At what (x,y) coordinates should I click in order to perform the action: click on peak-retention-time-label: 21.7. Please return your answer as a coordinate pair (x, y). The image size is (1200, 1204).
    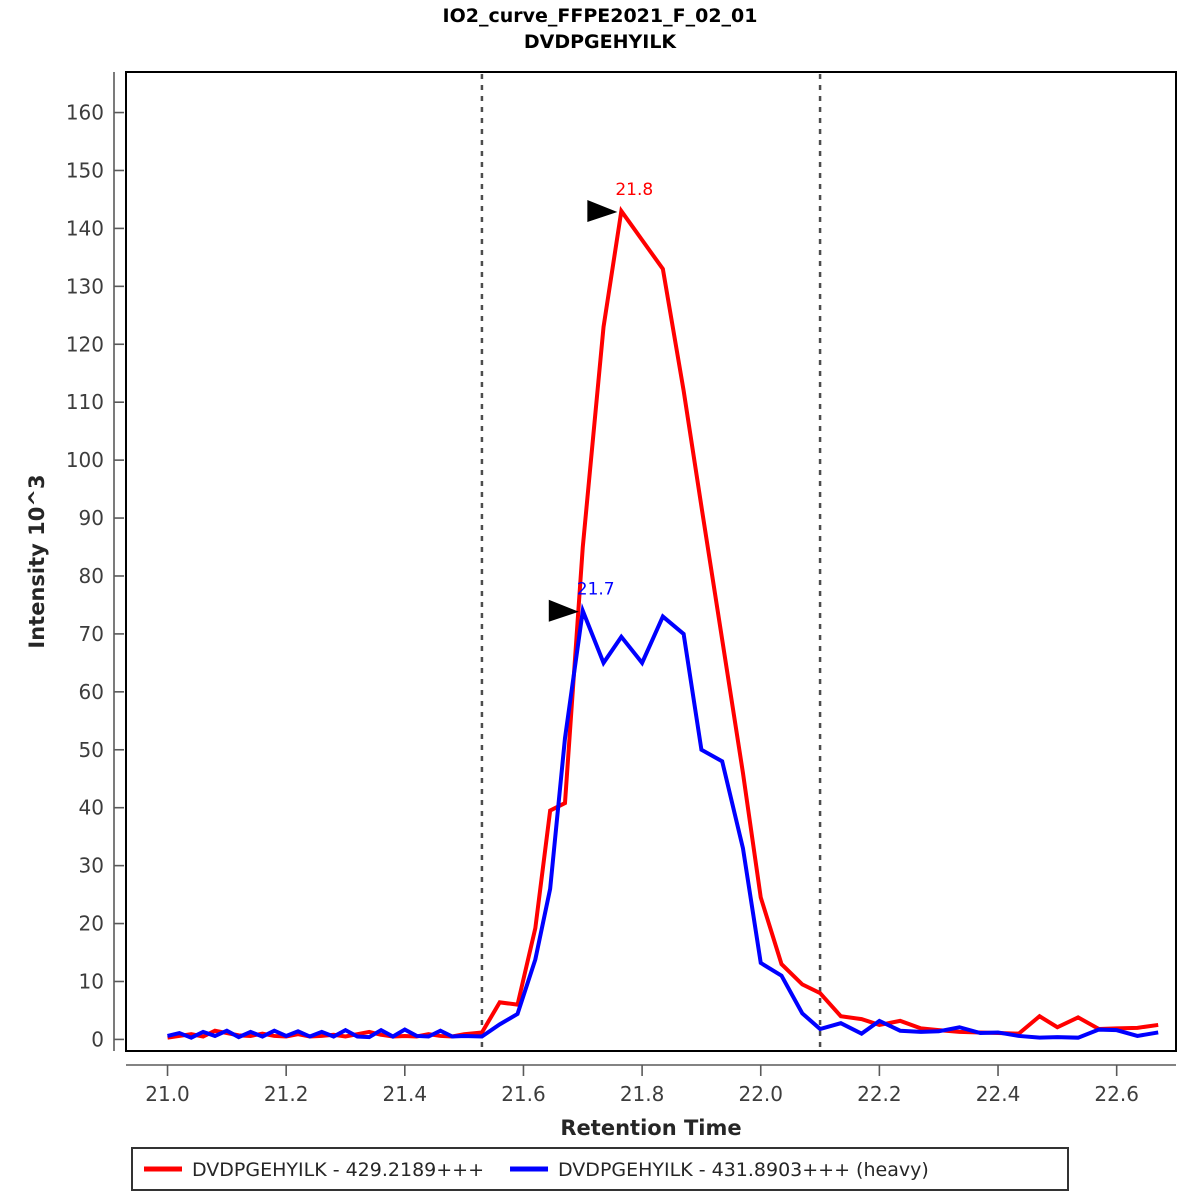
    Looking at the image, I should click on (596, 590).